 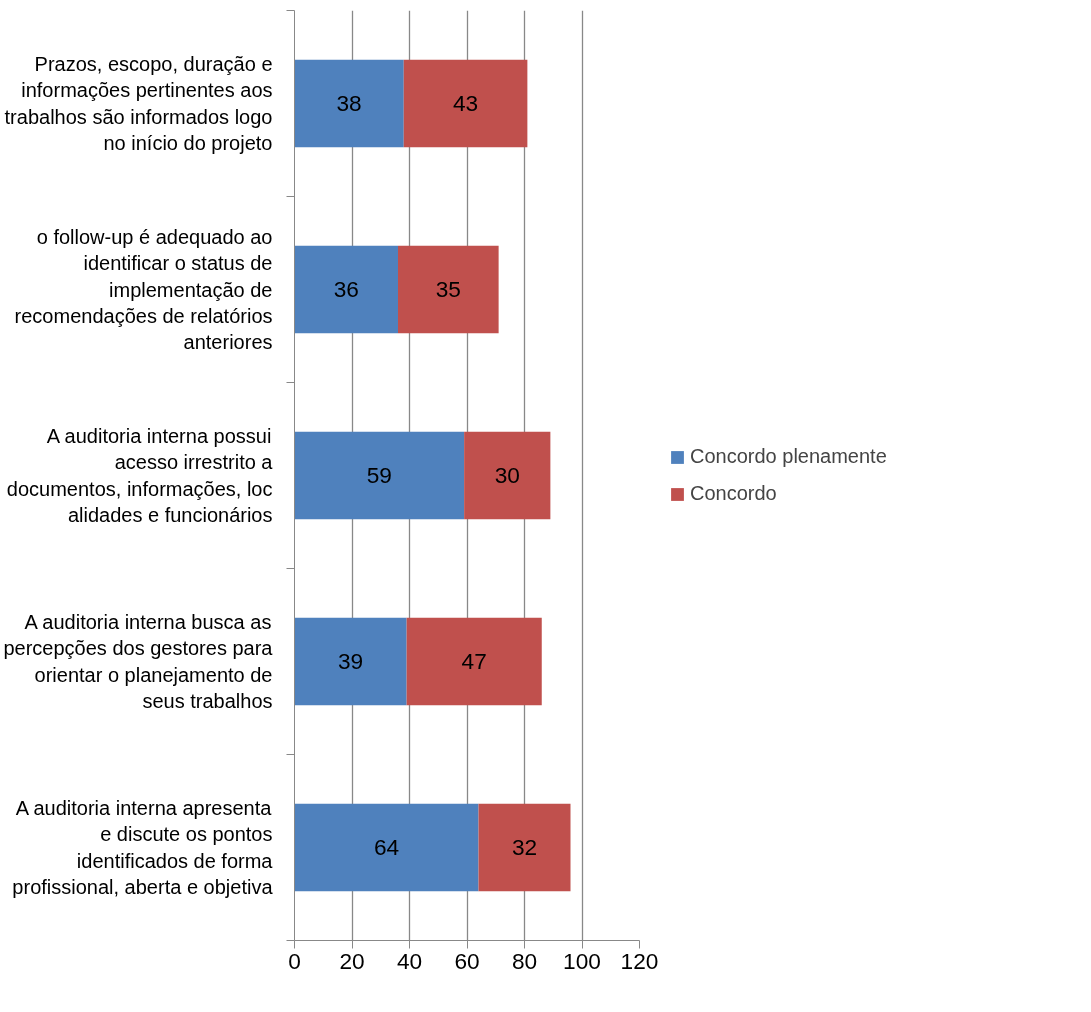 What do you see at coordinates (140, 475) in the screenshot?
I see `y-tick-label: A auditoria interna possui acesso irrestrito a documentos, informações, loc alidades e funcionários` at bounding box center [140, 475].